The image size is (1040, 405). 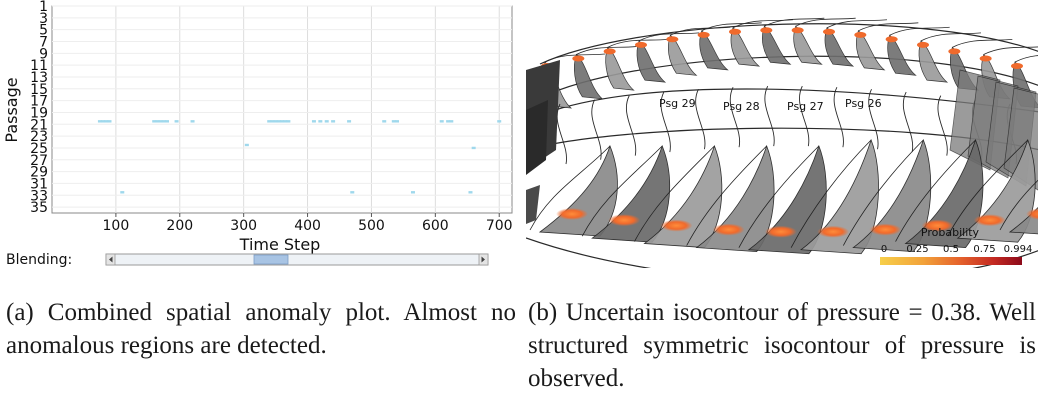 I want to click on x-tick-label: 700, so click(x=499, y=226).